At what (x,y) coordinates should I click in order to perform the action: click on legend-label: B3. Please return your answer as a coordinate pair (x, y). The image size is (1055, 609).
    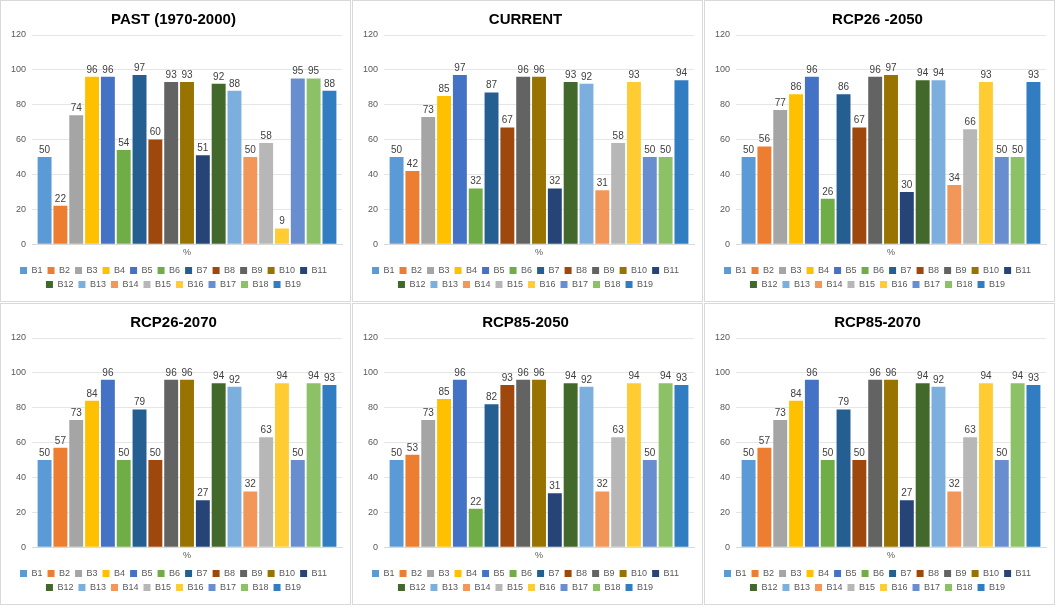
    Looking at the image, I should click on (796, 572).